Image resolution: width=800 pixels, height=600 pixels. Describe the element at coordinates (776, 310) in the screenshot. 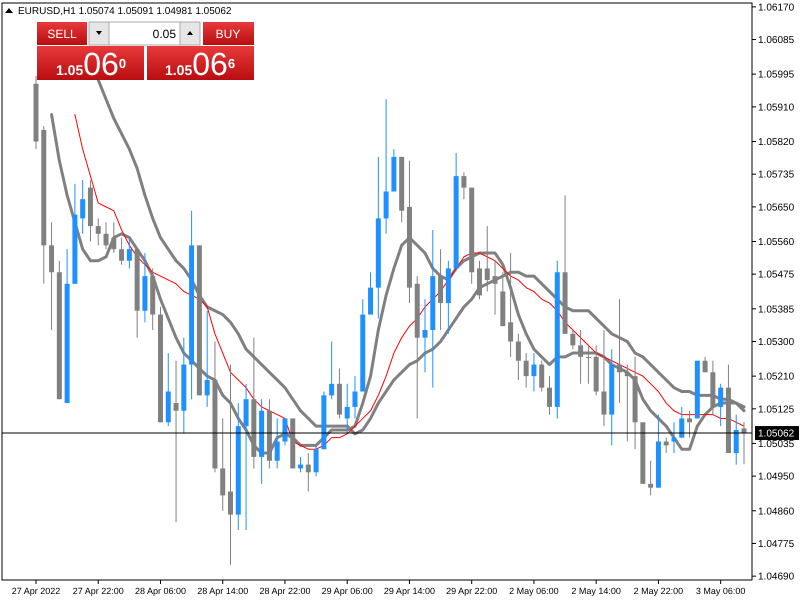

I see `y-tick-label: 1.05385` at that location.